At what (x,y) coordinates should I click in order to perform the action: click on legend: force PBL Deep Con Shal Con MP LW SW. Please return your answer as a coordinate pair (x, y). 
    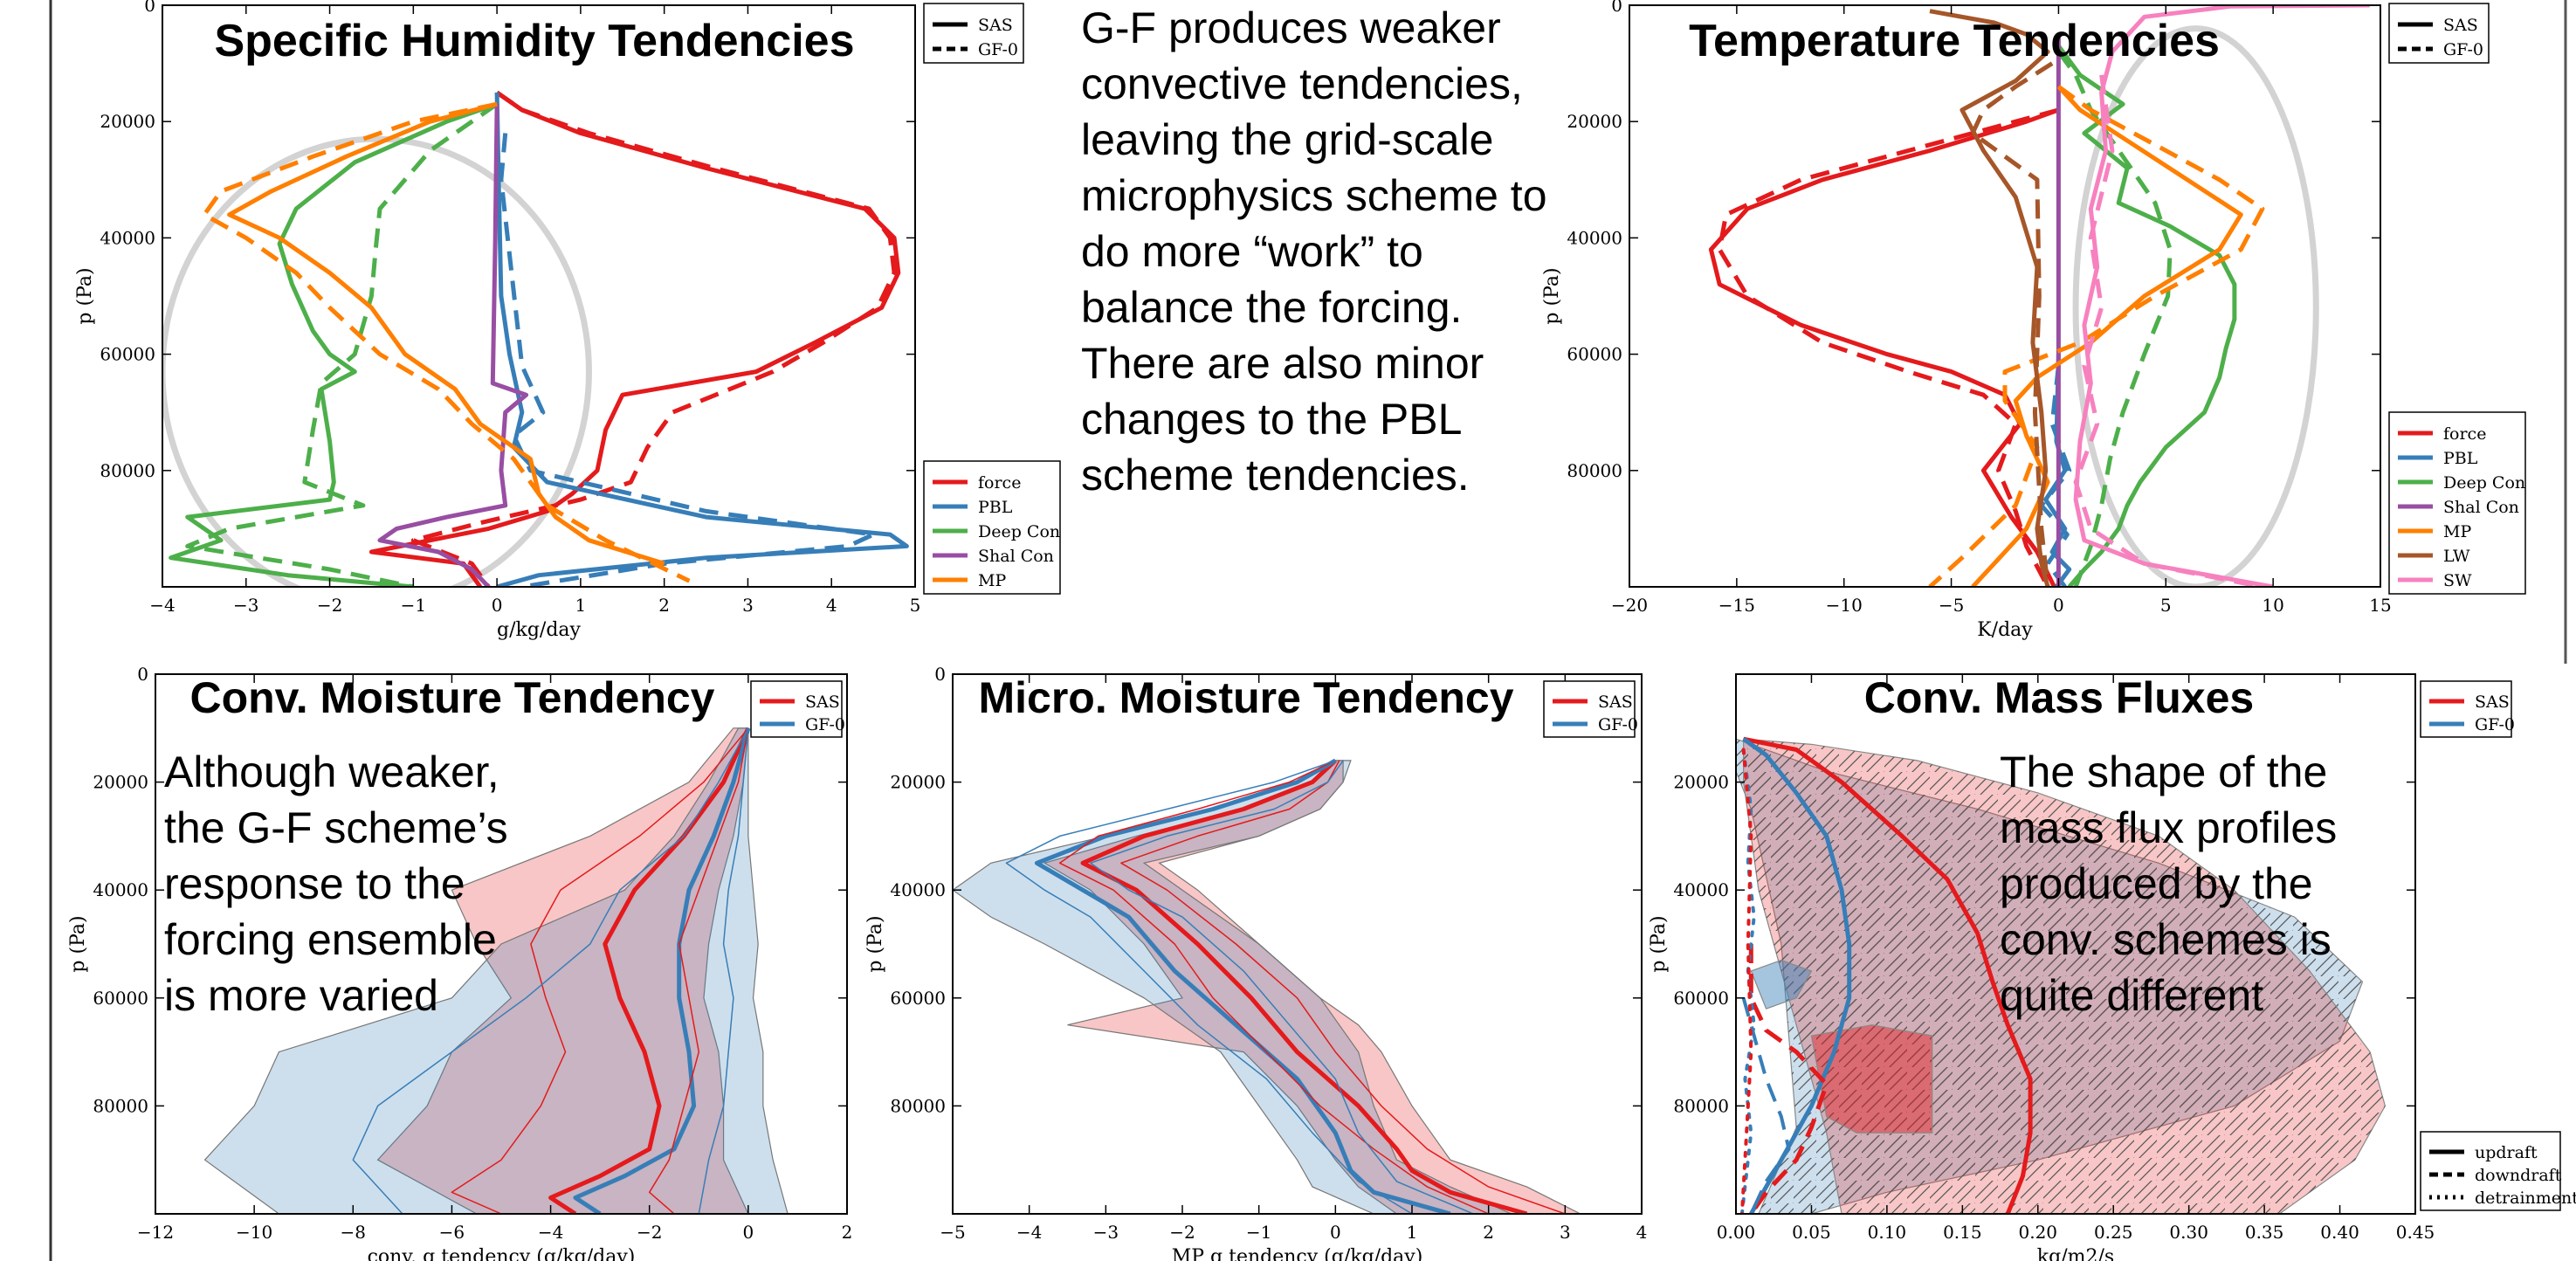
    Looking at the image, I should click on (2457, 503).